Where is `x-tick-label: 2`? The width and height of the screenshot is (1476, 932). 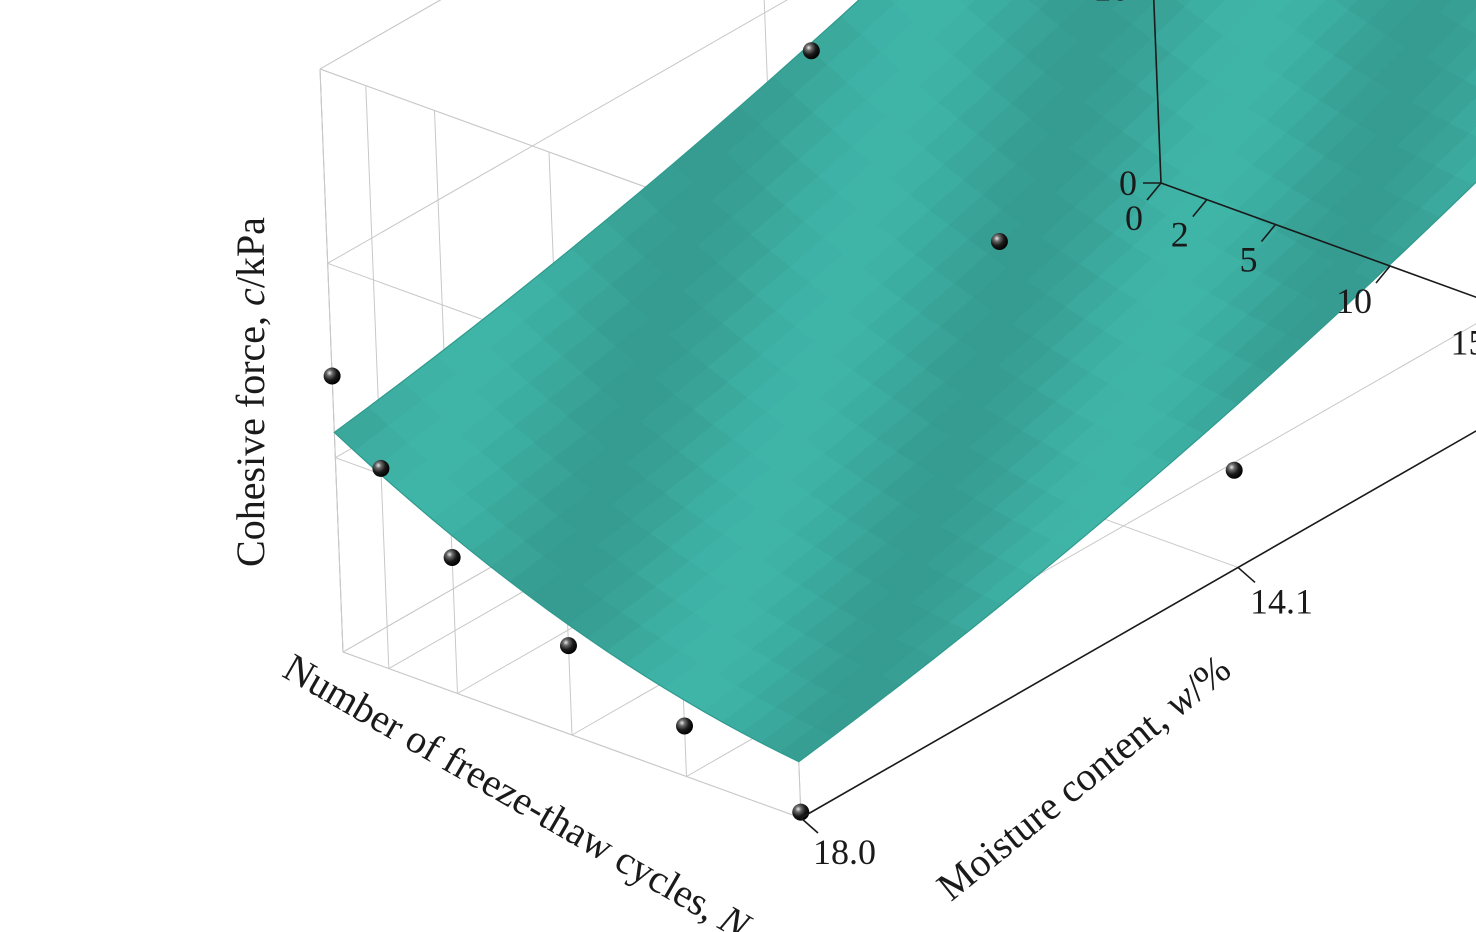 x-tick-label: 2 is located at coordinates (1180, 235).